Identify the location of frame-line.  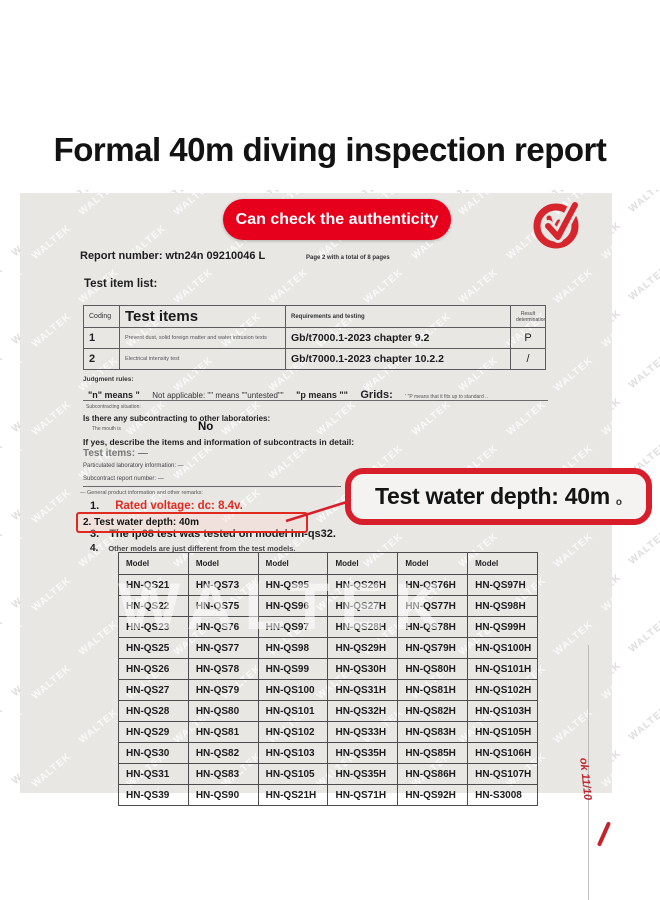
(588, 772).